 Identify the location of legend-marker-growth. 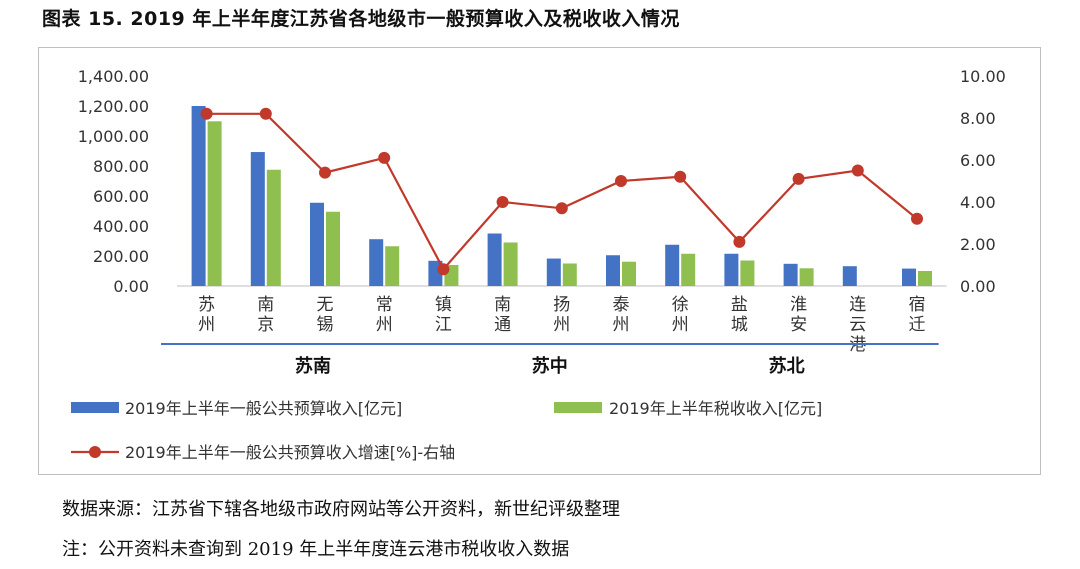
(95, 452).